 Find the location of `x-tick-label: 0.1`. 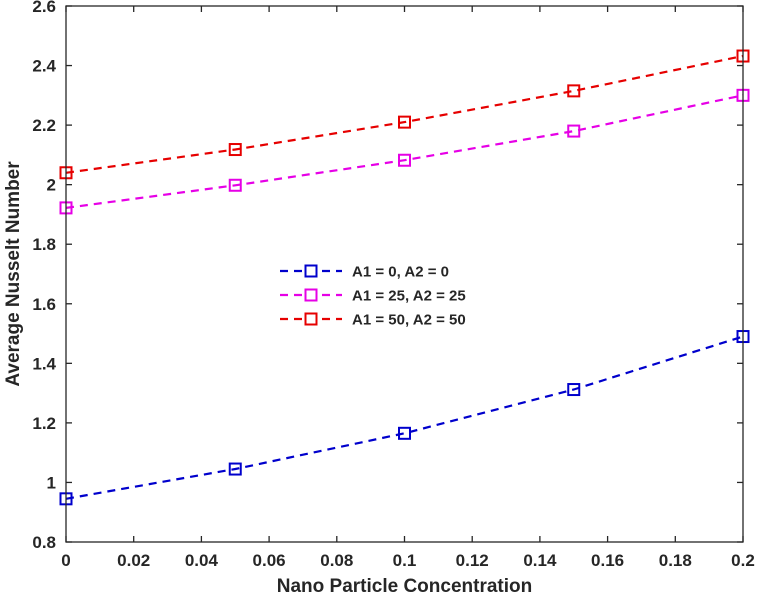

x-tick-label: 0.1 is located at coordinates (405, 560).